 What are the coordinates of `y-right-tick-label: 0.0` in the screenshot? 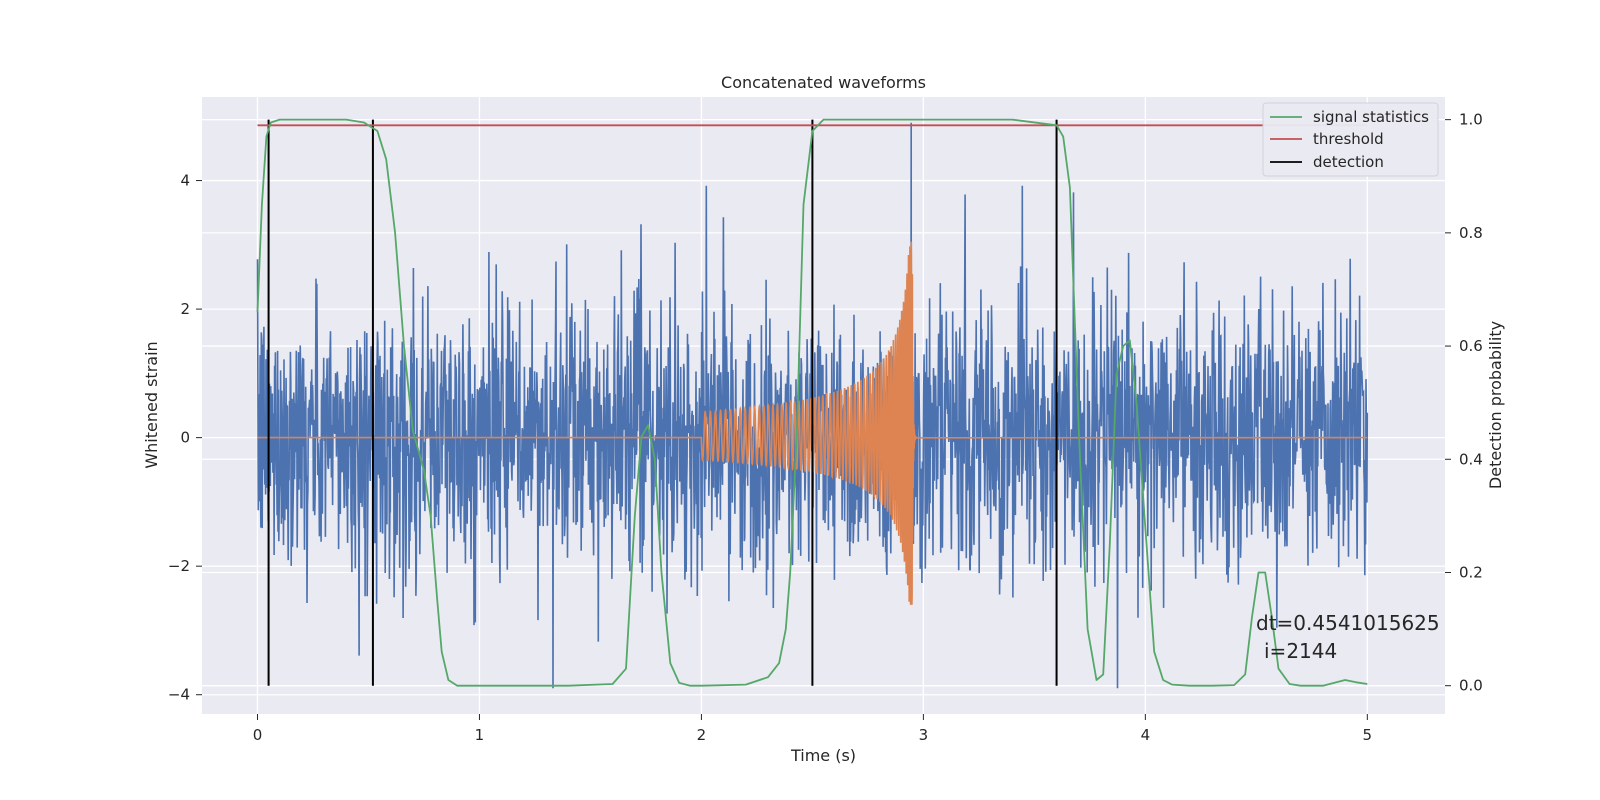 It's located at (1471, 686).